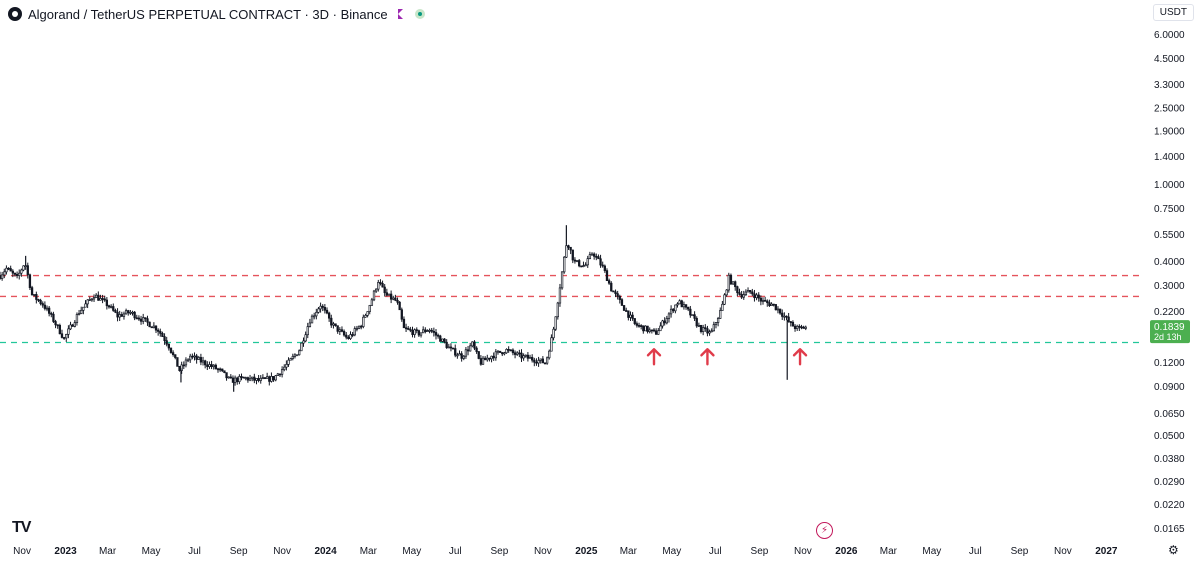 The image size is (1200, 562). What do you see at coordinates (824, 530) in the screenshot?
I see `bolt-icon: ⚡` at bounding box center [824, 530].